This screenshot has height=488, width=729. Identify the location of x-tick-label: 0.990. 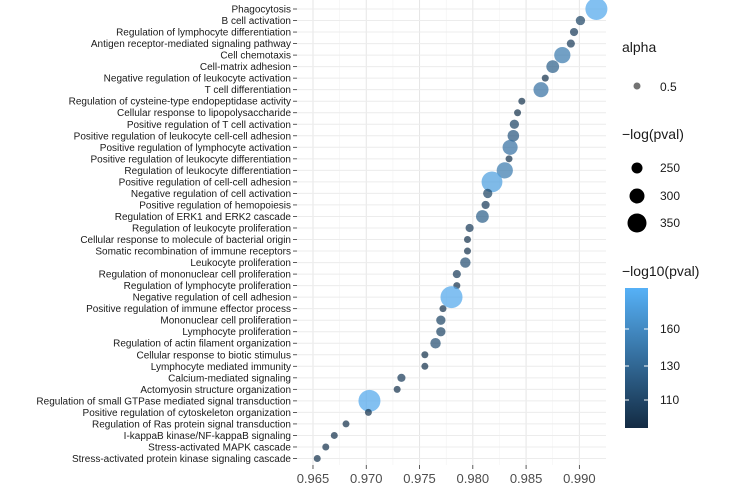
(579, 478).